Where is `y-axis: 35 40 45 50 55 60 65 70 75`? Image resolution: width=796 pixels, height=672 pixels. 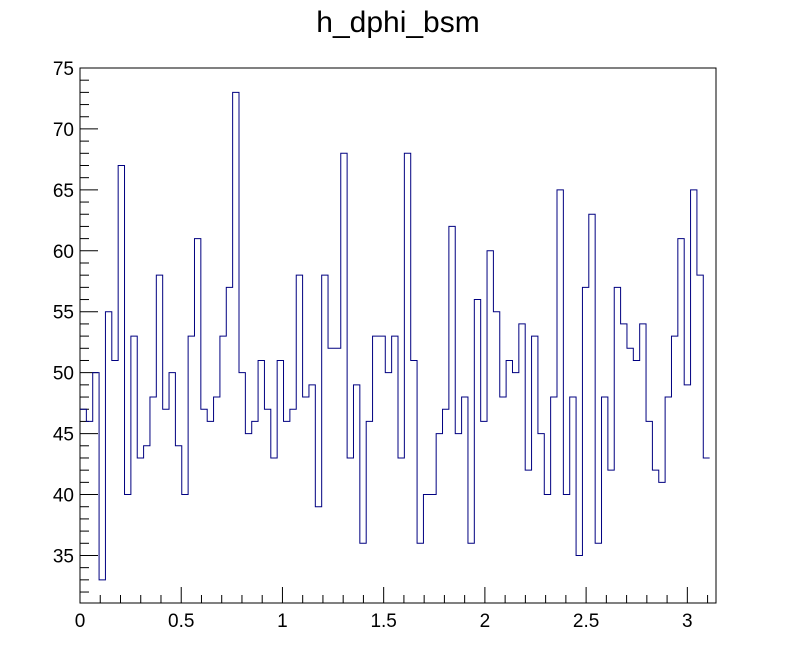 y-axis: 35 40 45 50 55 60 65 70 75 is located at coordinates (75, 326).